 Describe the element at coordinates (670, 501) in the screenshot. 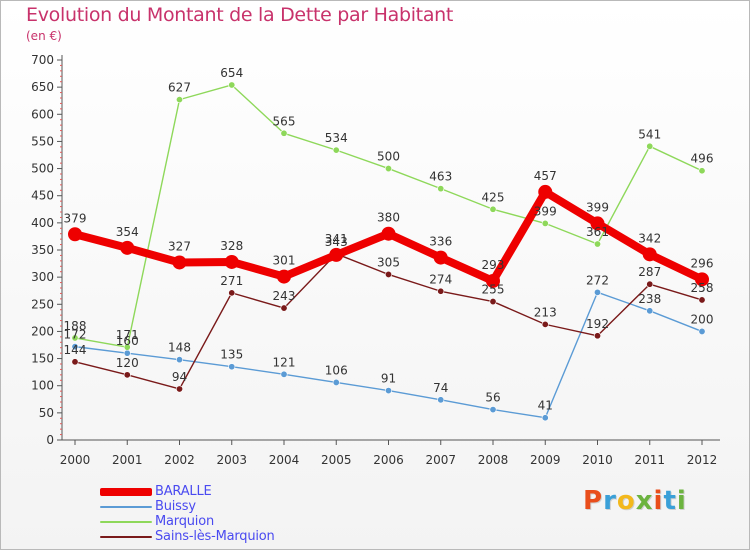

I see `logo-letter: t` at that location.